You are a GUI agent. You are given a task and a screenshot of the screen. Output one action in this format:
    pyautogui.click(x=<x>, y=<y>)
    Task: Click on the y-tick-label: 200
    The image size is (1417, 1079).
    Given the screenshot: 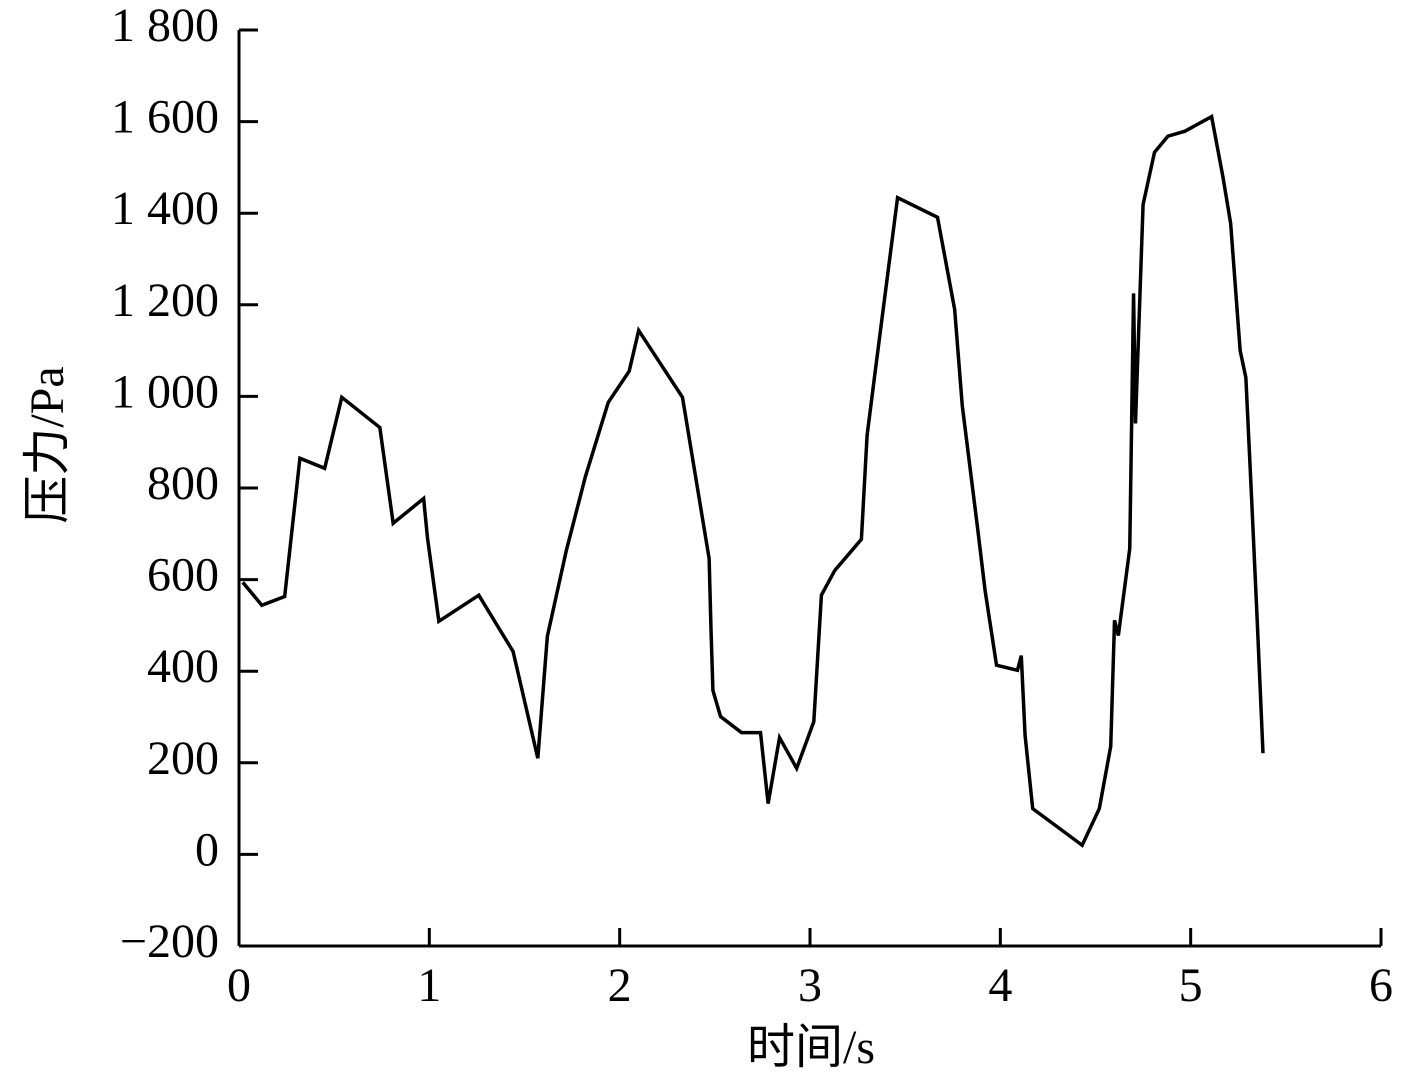 What is the action you would take?
    pyautogui.click(x=183, y=758)
    